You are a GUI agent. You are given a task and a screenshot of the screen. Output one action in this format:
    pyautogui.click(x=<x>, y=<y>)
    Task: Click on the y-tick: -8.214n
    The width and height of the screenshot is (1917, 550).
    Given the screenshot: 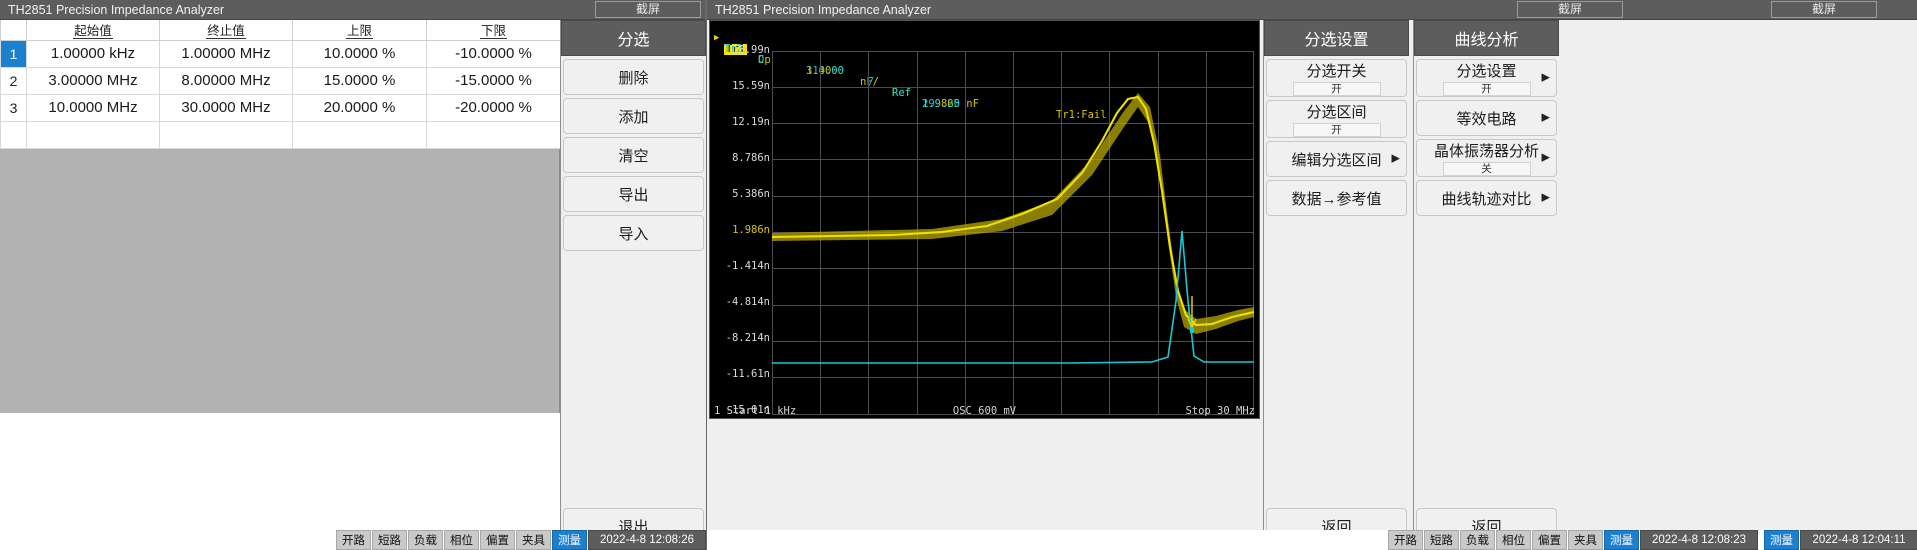 What is the action you would take?
    pyautogui.click(x=747, y=338)
    